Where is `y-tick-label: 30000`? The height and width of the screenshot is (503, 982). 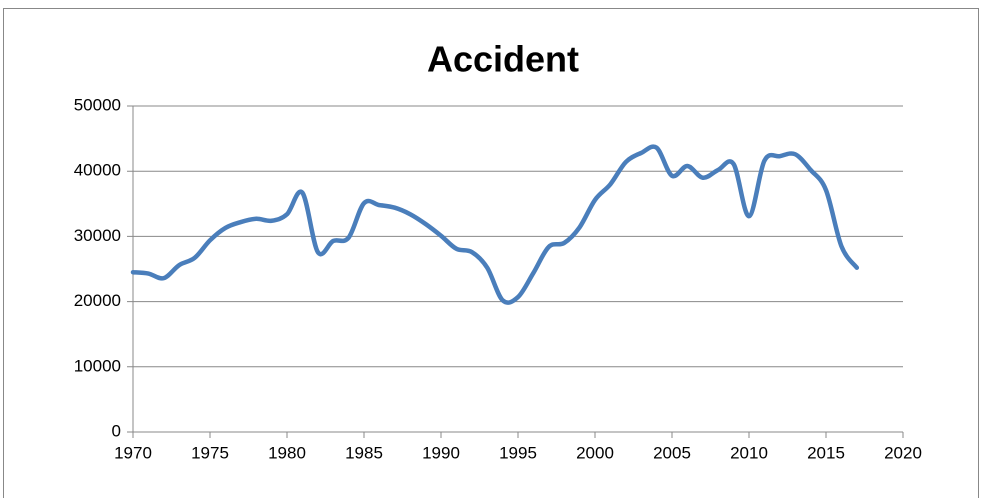 y-tick-label: 30000 is located at coordinates (97, 235).